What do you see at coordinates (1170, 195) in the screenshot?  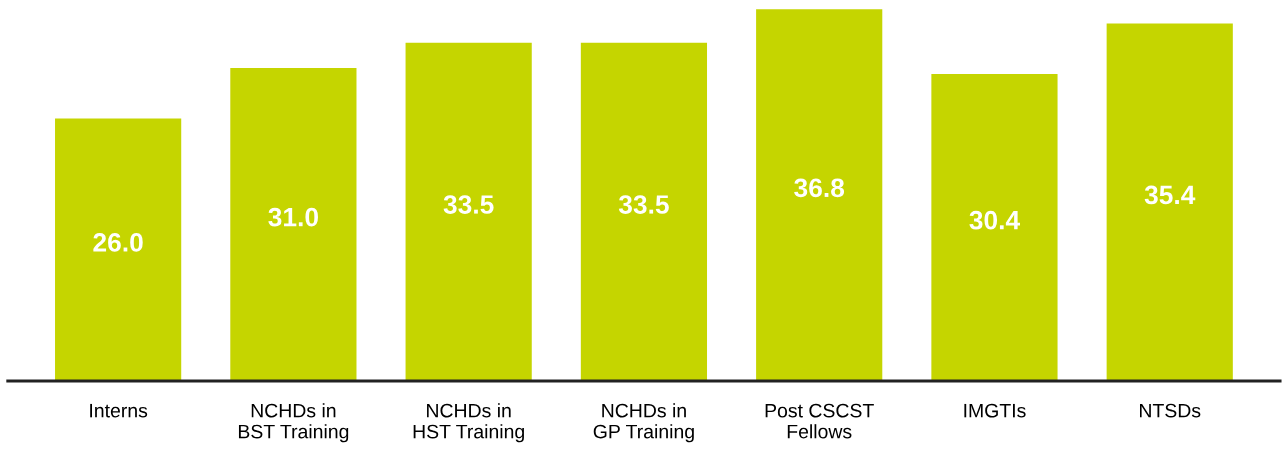 I see `data-label: 35.4` at bounding box center [1170, 195].